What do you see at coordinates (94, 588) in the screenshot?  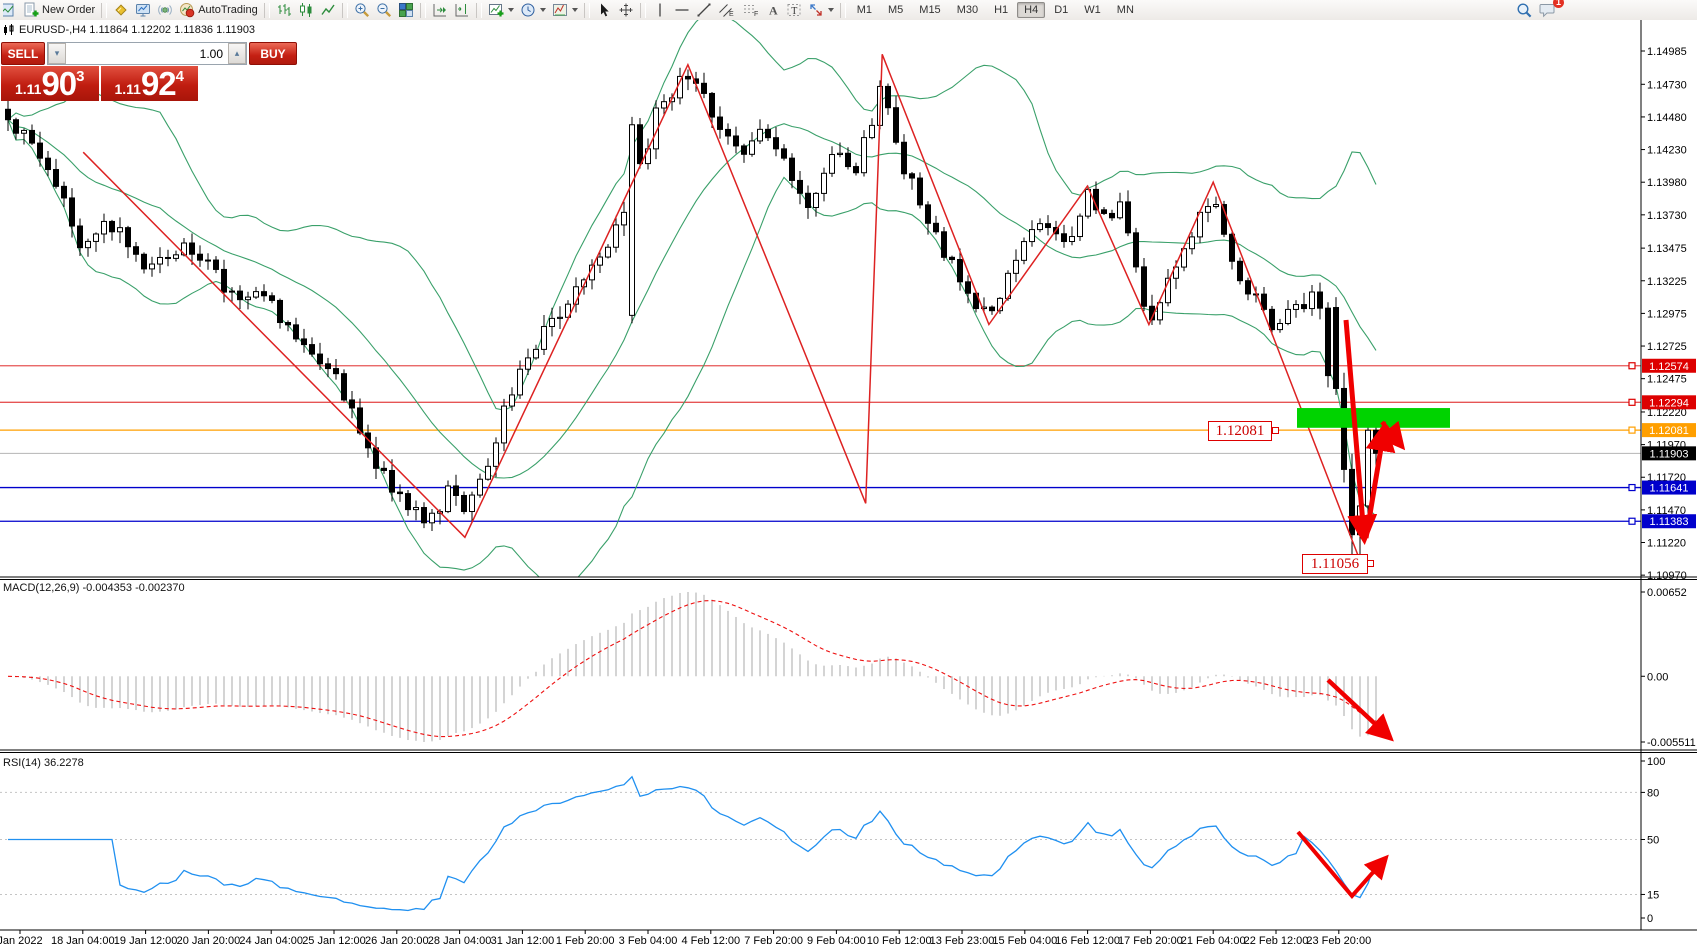 I see `macd-indicator-label: MACD(12,26,9) -0.004353 -0.002370` at bounding box center [94, 588].